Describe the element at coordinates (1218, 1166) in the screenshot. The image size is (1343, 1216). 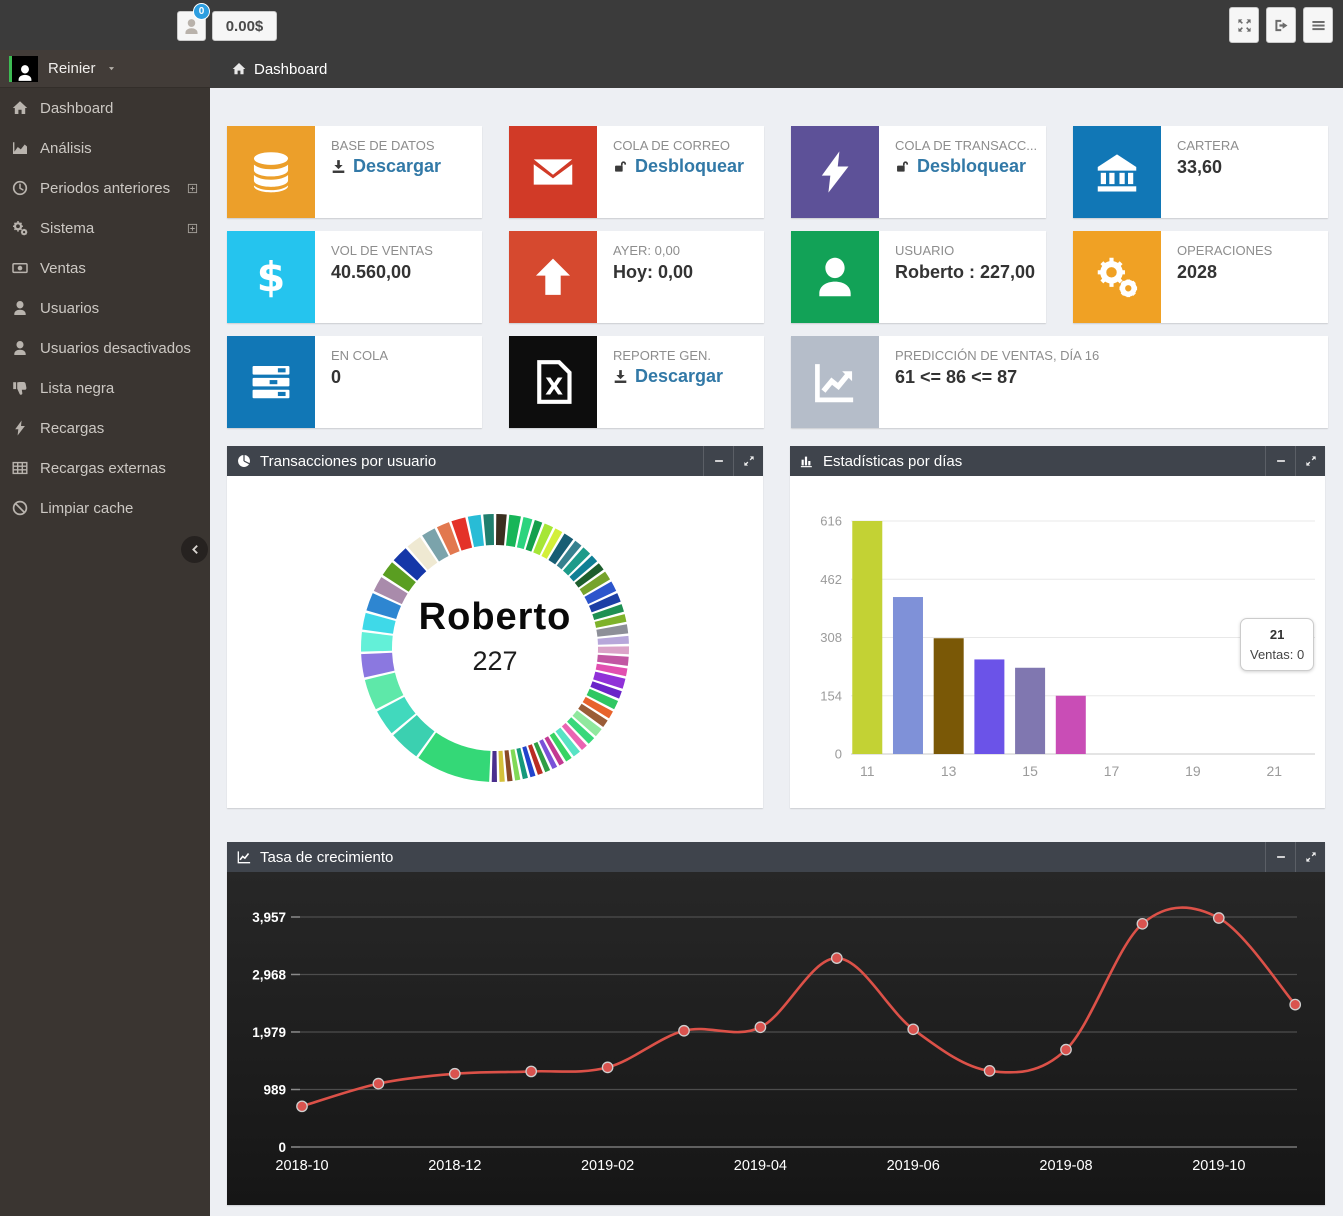
I see `svg-text: 2019-10` at that location.